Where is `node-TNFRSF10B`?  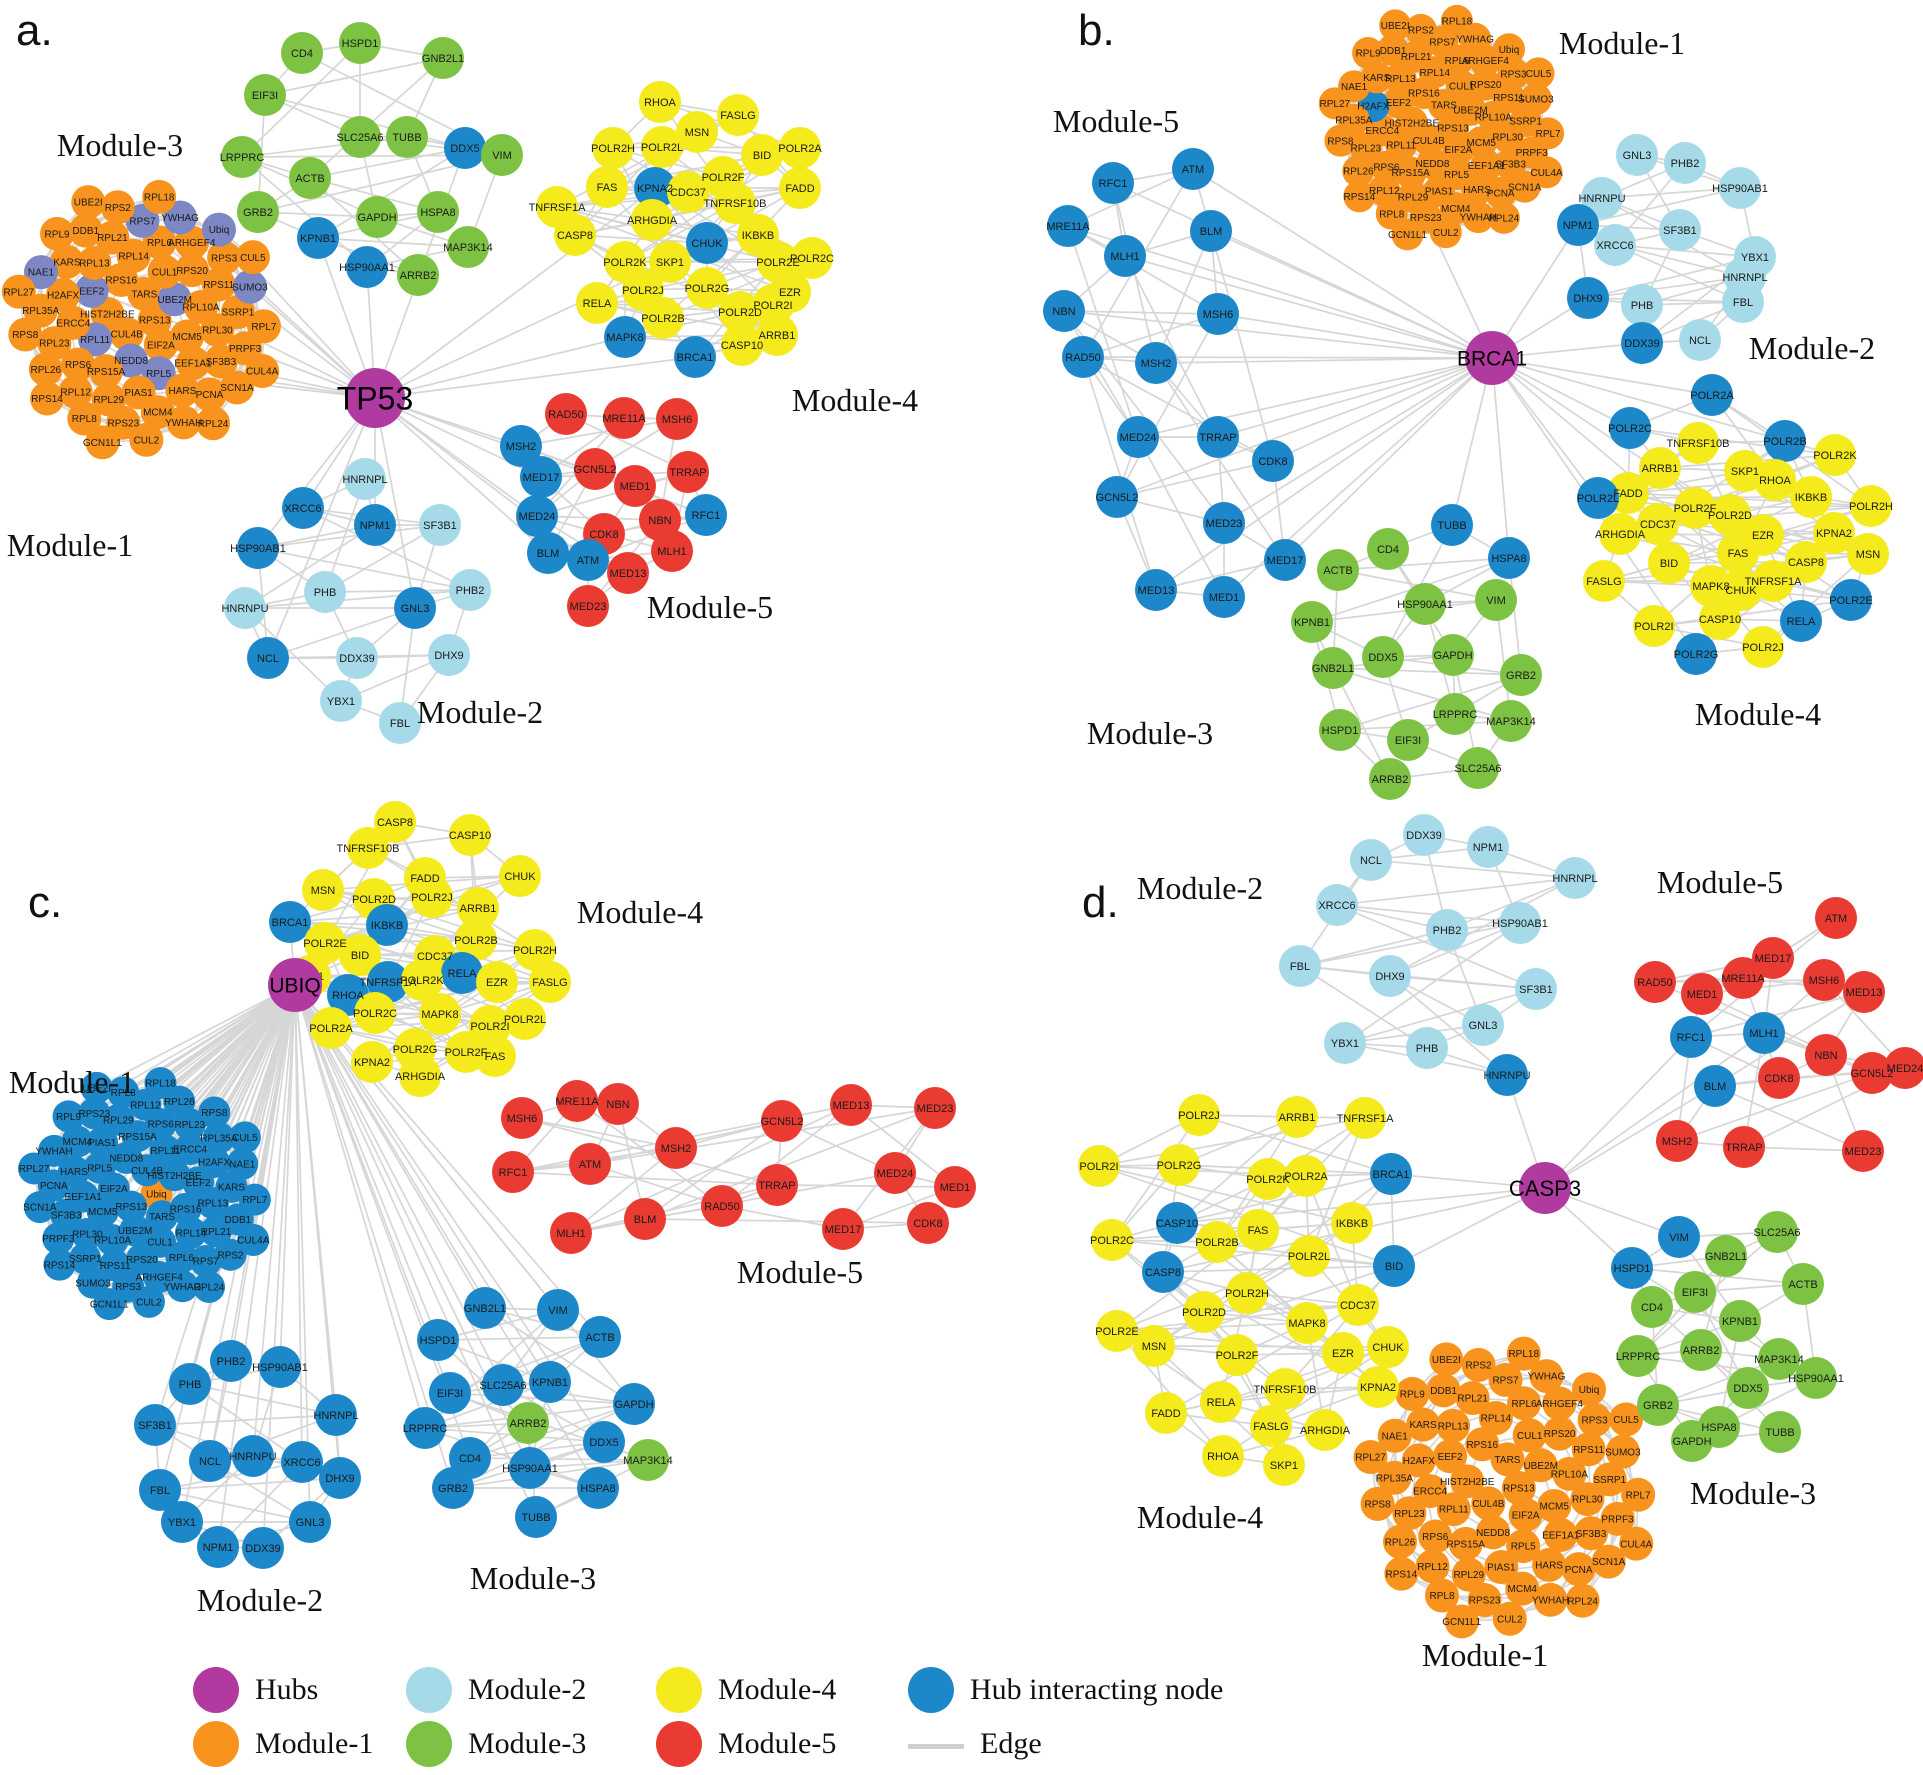
node-TNFRSF10B is located at coordinates (1285, 1389).